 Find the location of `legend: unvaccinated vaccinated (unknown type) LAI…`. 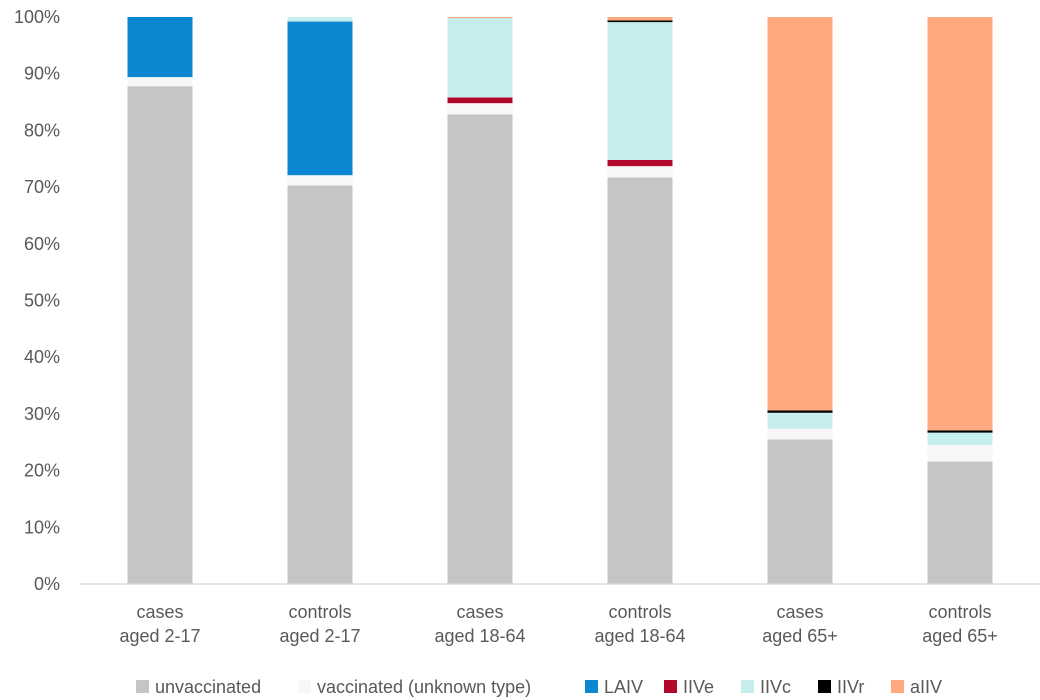

legend: unvaccinated vaccinated (unknown type) LAI… is located at coordinates (539, 687).